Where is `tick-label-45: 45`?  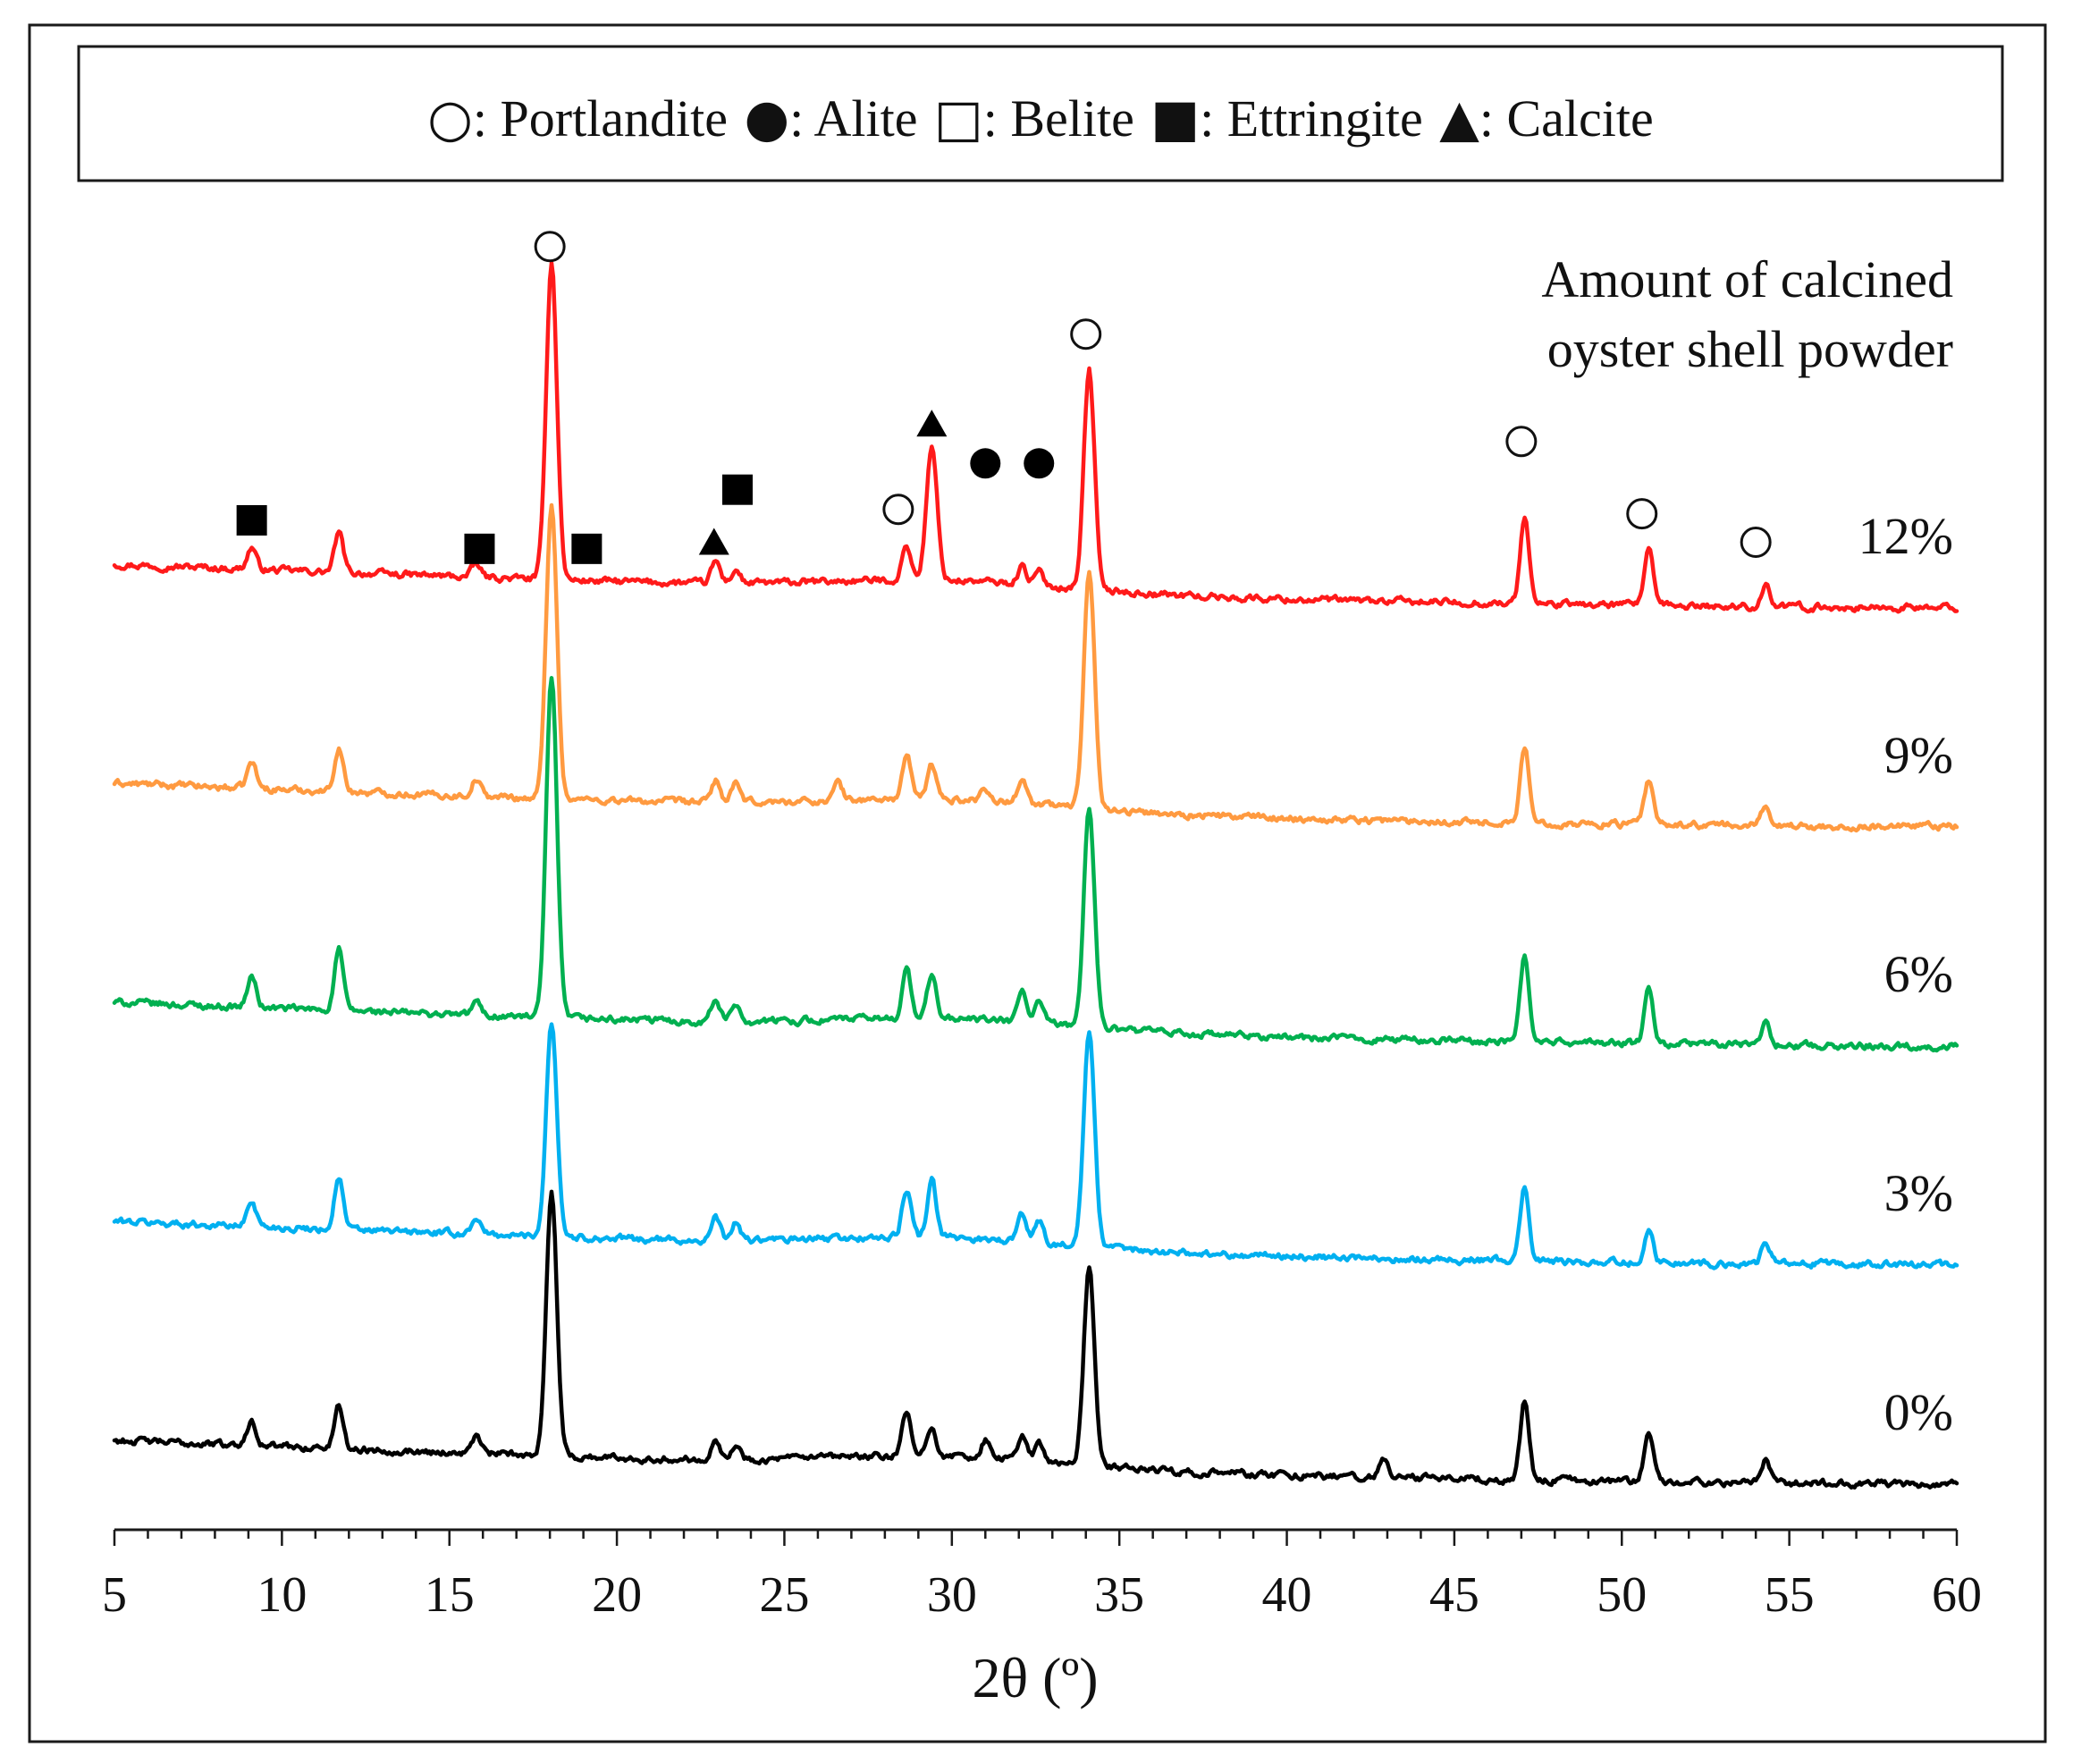
tick-label-45: 45 is located at coordinates (1454, 1595).